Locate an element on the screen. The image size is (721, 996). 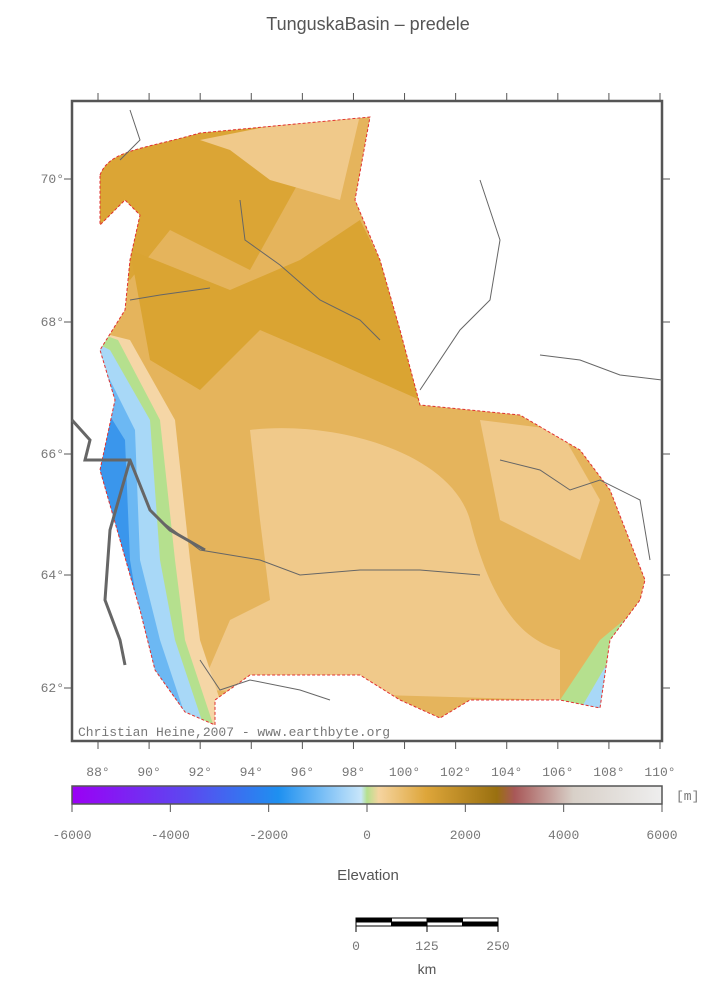
latitude-label: 64° is located at coordinates (52, 575).